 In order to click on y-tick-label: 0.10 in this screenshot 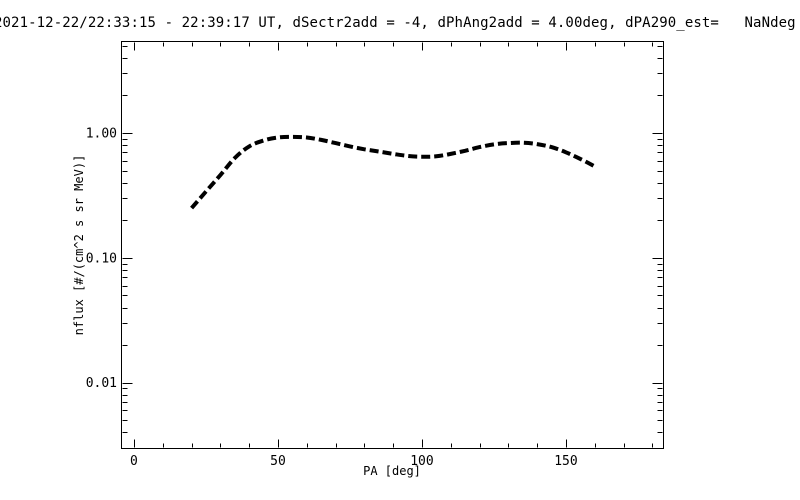, I will do `click(101, 258)`.